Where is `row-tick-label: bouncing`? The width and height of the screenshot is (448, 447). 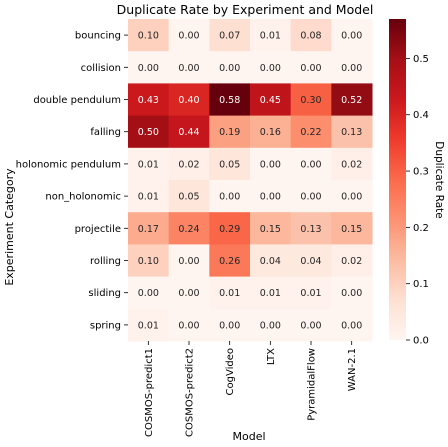
row-tick-label: bouncing is located at coordinates (98, 36).